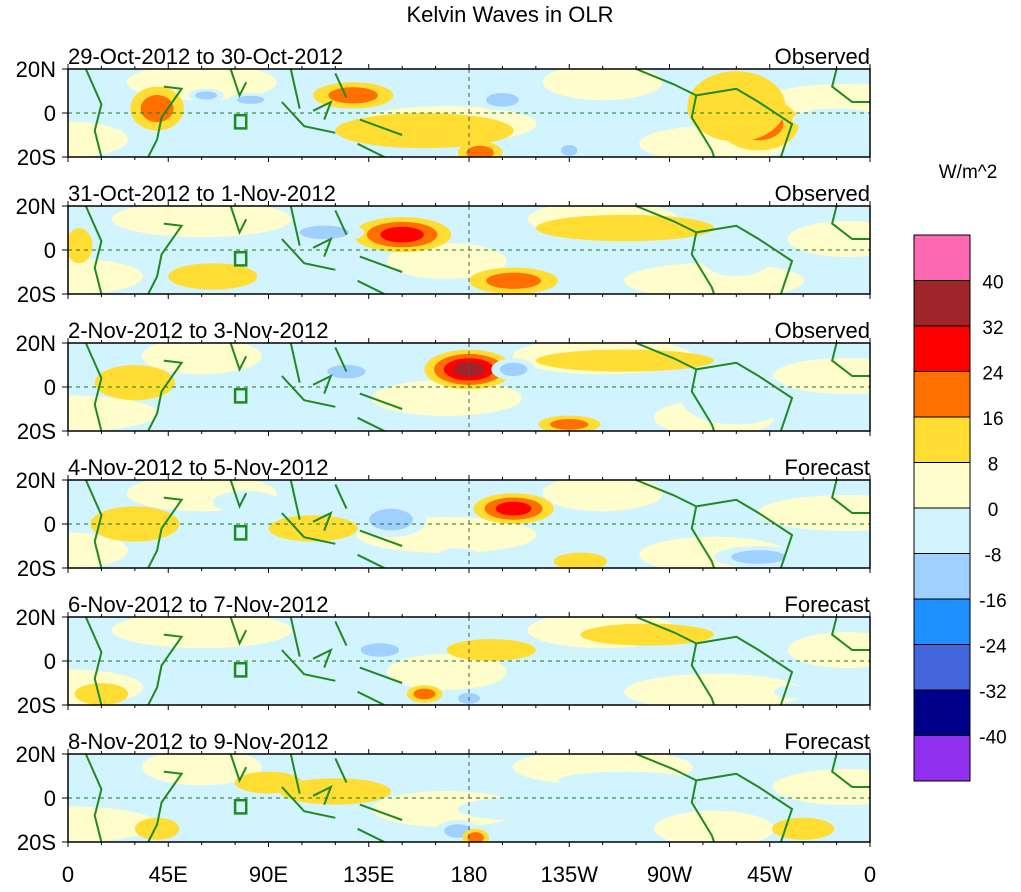 This screenshot has height=892, width=1021. I want to click on map-panel: 2-Nov-2012 to 3-Nov-2012 Observed 20N 0 20S, so click(443, 381).